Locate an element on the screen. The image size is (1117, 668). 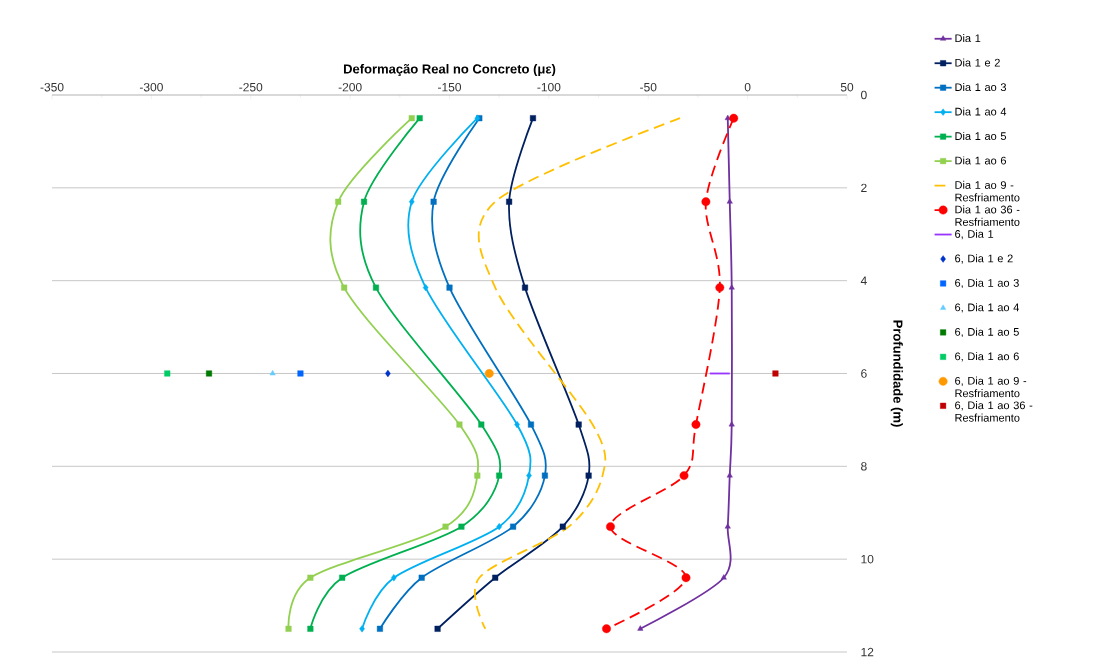
legend-label: Dia 1 ao 6 is located at coordinates (981, 160).